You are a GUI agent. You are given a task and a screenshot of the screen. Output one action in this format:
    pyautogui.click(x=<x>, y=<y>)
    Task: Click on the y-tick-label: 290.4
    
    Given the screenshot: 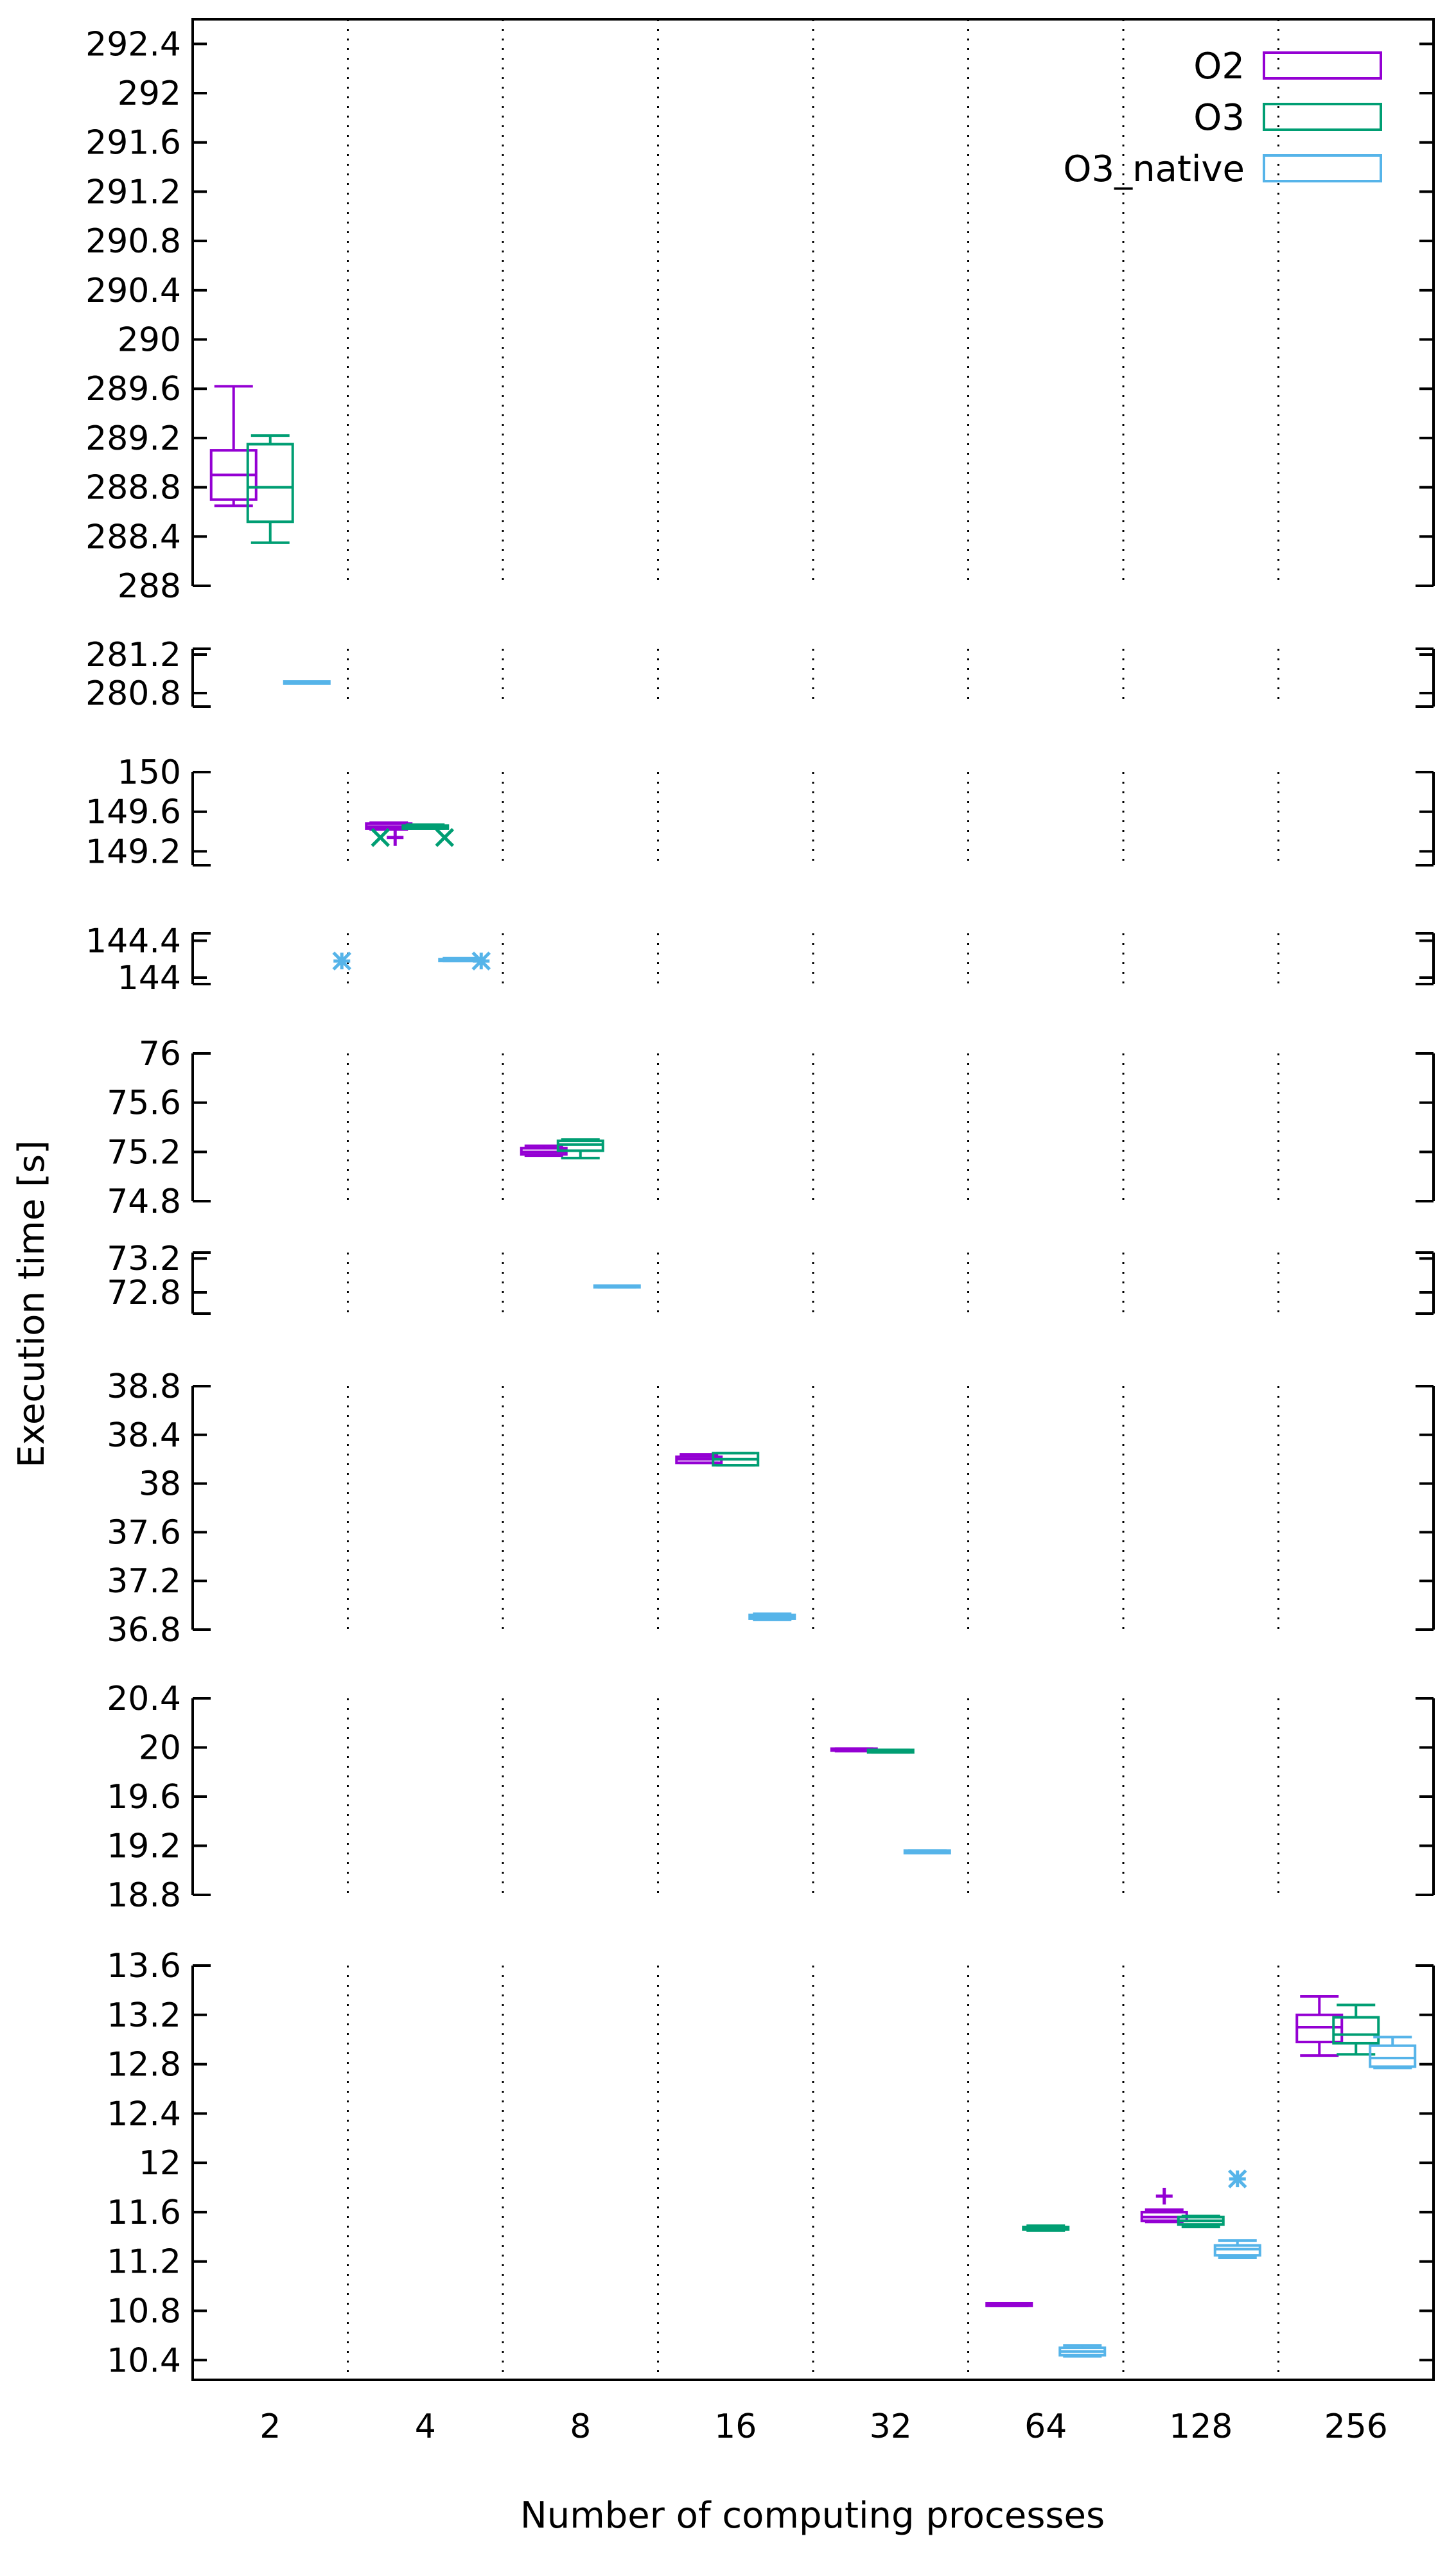 What is the action you would take?
    pyautogui.click(x=133, y=291)
    